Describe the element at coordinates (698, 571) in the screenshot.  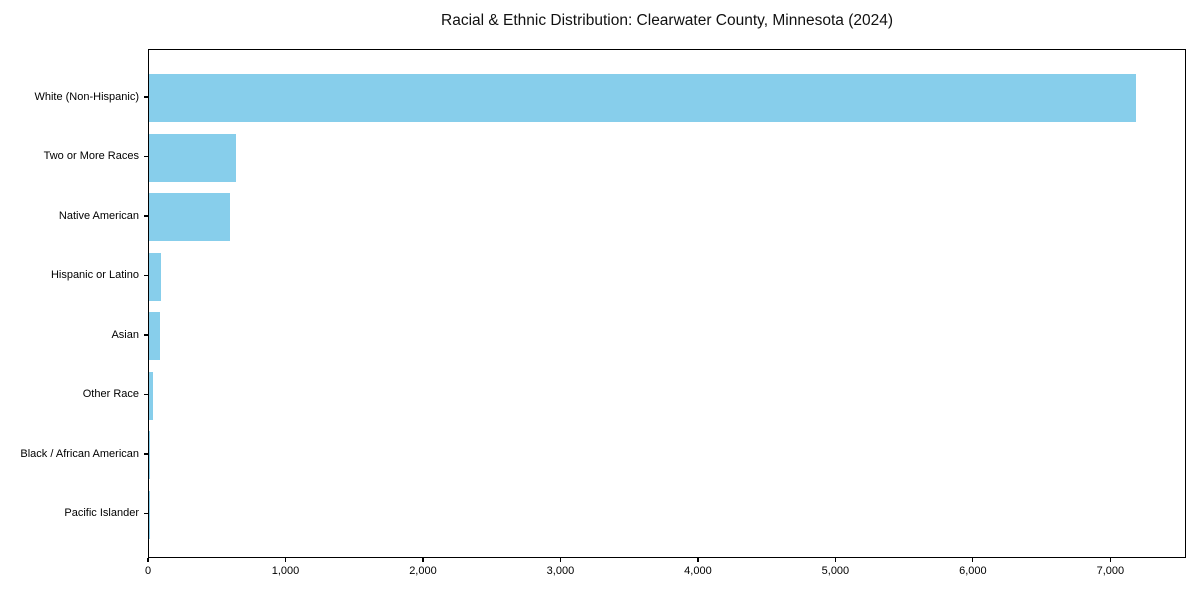
I see `x-tick-label-4000: 4,000` at that location.